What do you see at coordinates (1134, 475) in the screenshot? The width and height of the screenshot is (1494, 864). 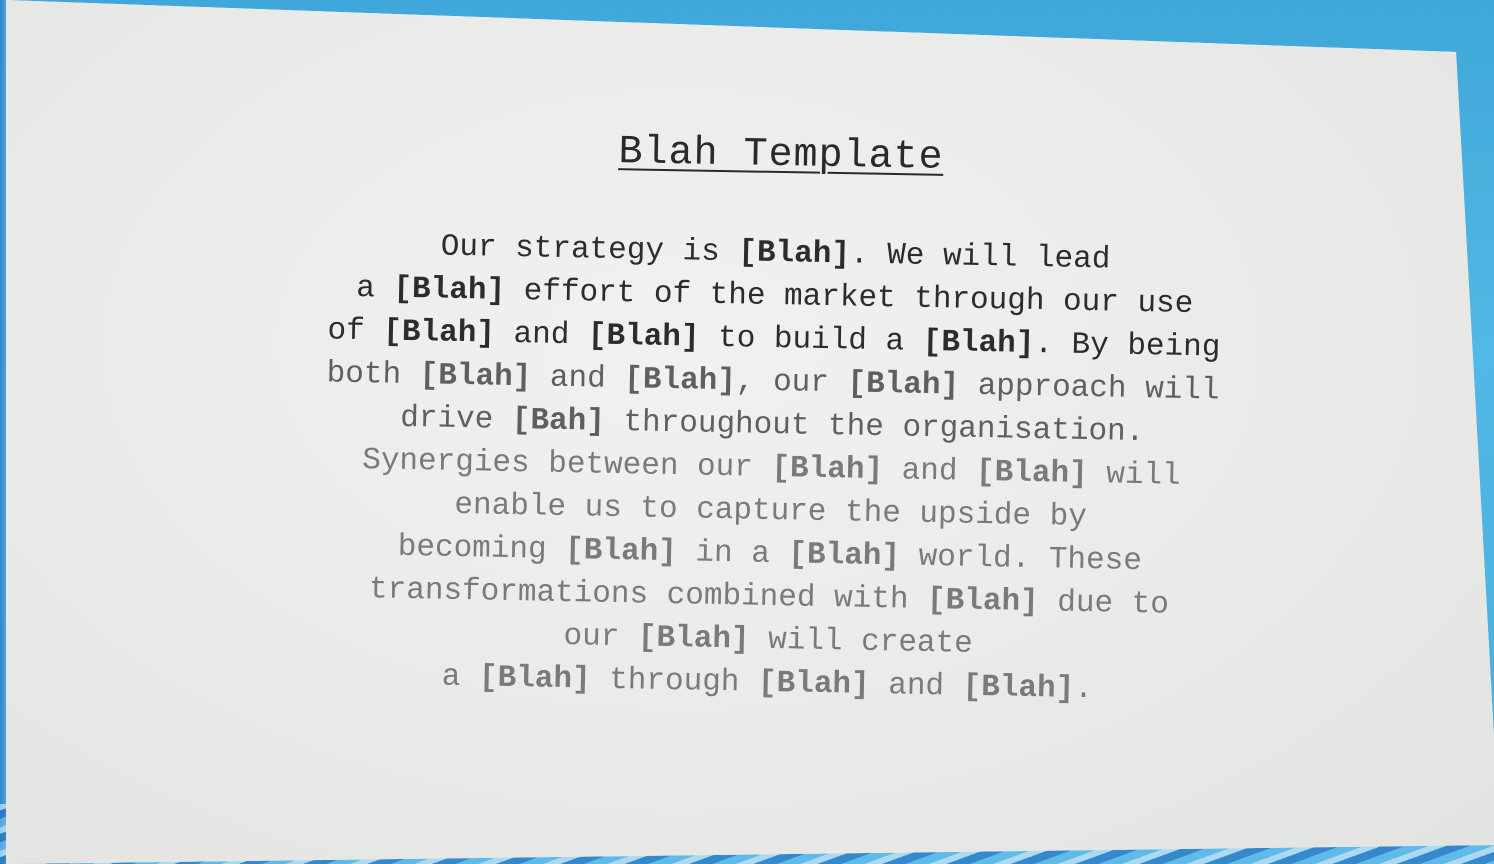 I see `body-text-segment: will` at bounding box center [1134, 475].